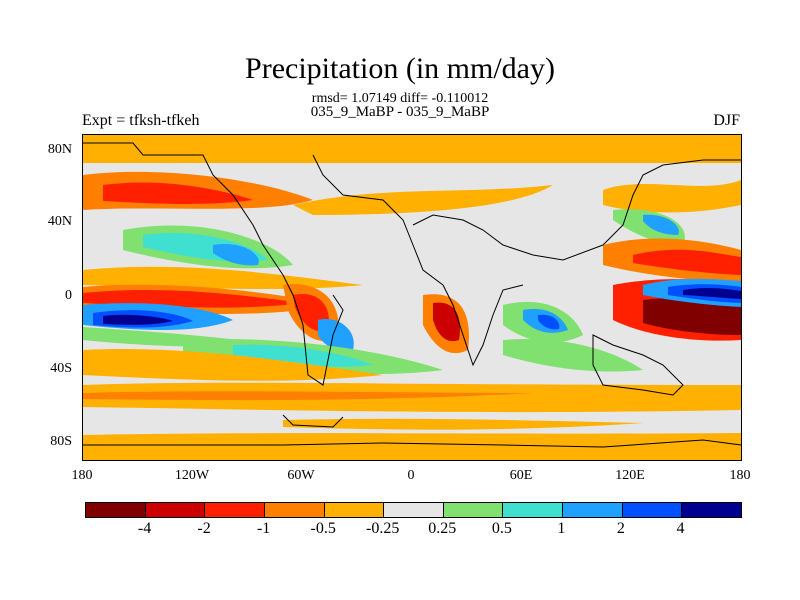 This screenshot has width=800, height=600. I want to click on x-tick-60w: 60W, so click(301, 475).